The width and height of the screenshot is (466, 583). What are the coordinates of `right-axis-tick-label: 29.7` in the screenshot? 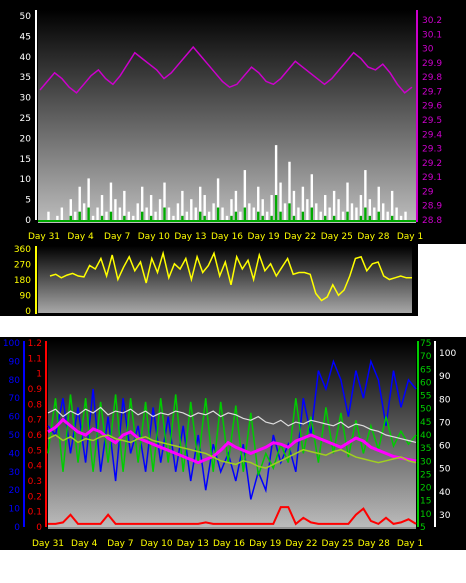 It's located at (432, 92).